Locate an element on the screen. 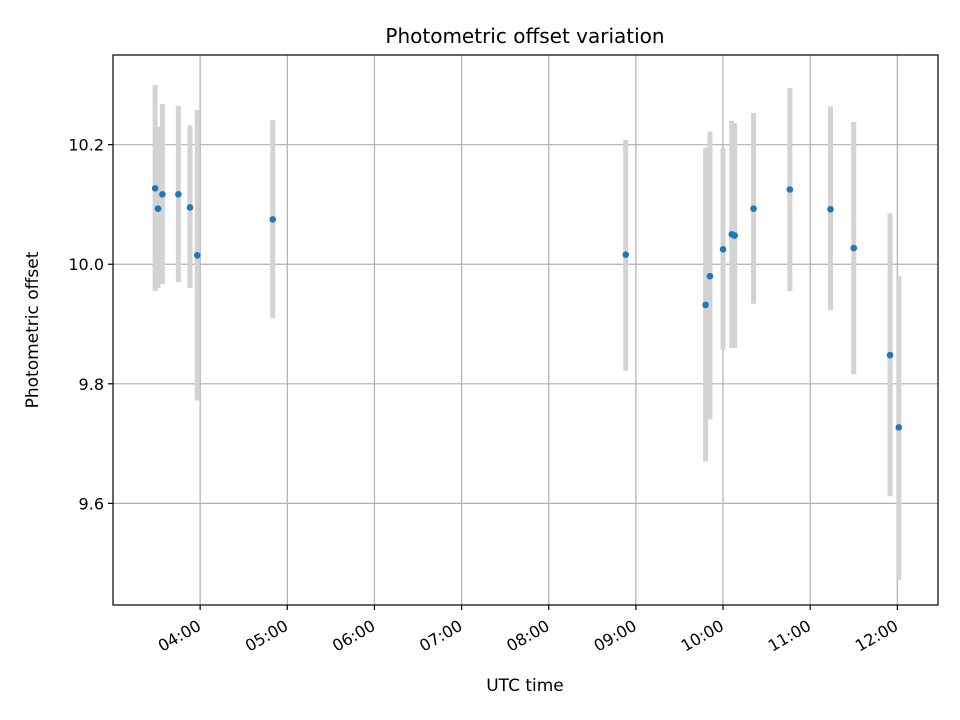  y-axis: 9.6 9.8 10.0 10.2 is located at coordinates (90, 324).